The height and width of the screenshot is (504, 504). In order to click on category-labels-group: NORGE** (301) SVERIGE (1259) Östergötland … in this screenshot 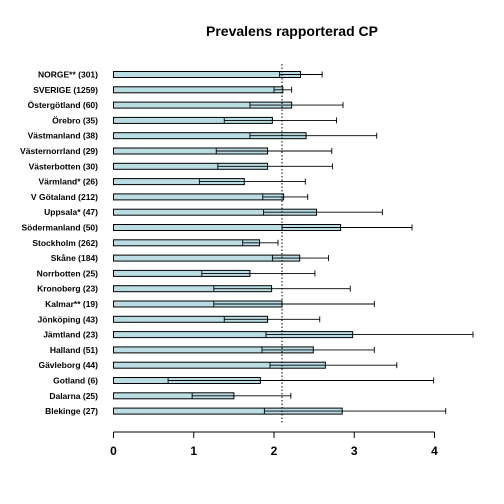, I will do `click(59, 243)`.